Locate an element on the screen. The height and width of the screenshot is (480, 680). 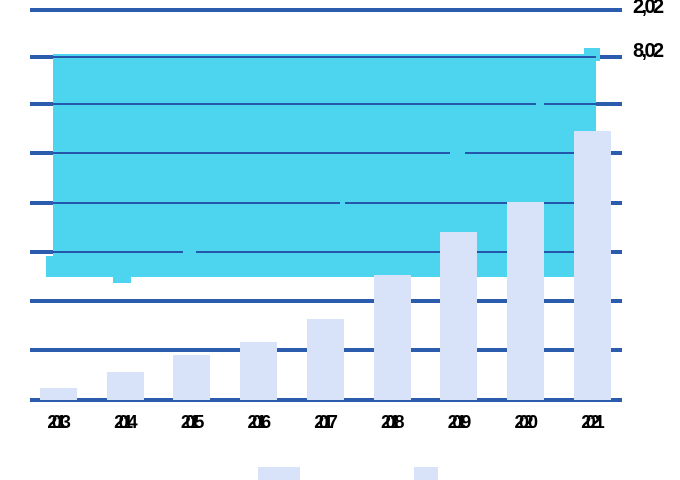
data-label-top: 2,02 is located at coordinates (648, 8).